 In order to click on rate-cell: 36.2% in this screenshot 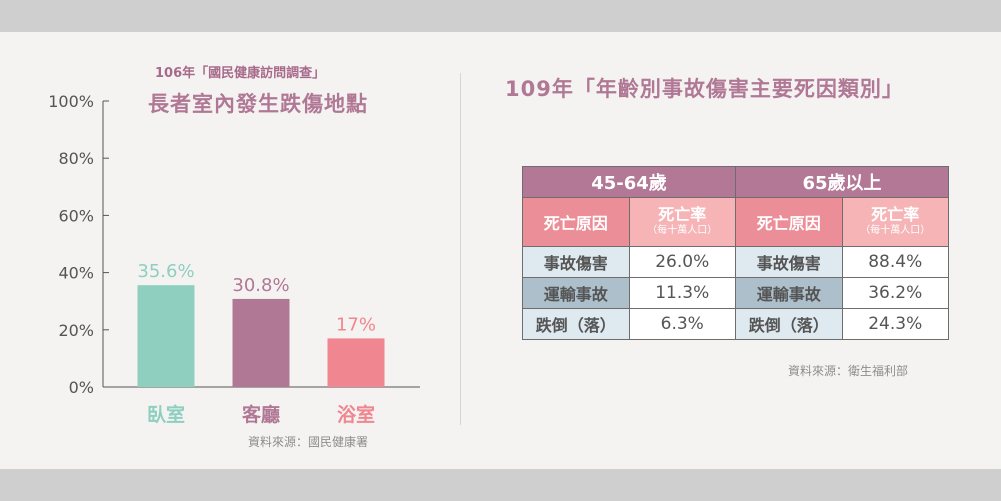, I will do `click(895, 293)`.